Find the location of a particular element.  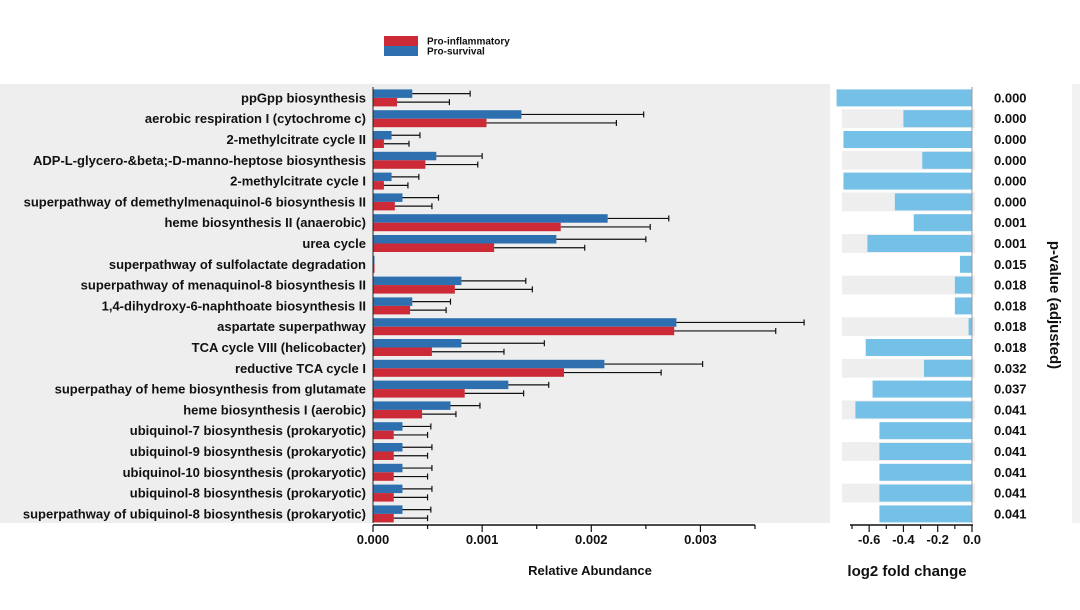

bar-pro-inflammatory-aspartate-superpathway is located at coordinates (524, 331).